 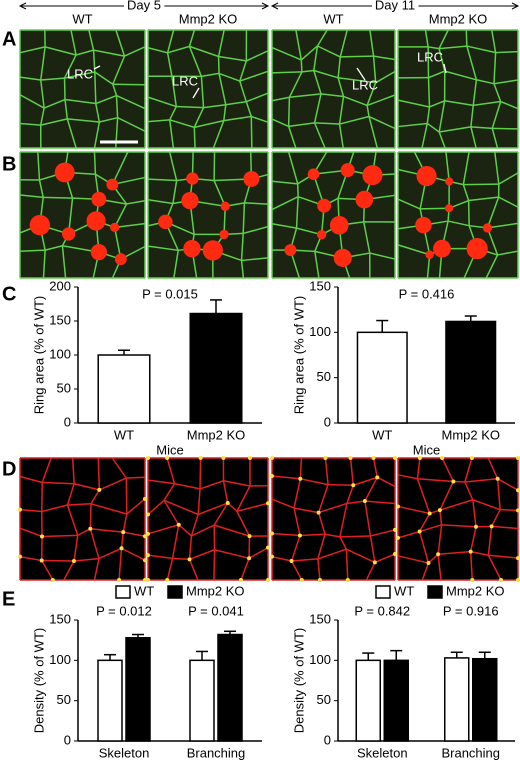 What do you see at coordinates (175, 592) in the screenshot?
I see `legend-swatch` at bounding box center [175, 592].